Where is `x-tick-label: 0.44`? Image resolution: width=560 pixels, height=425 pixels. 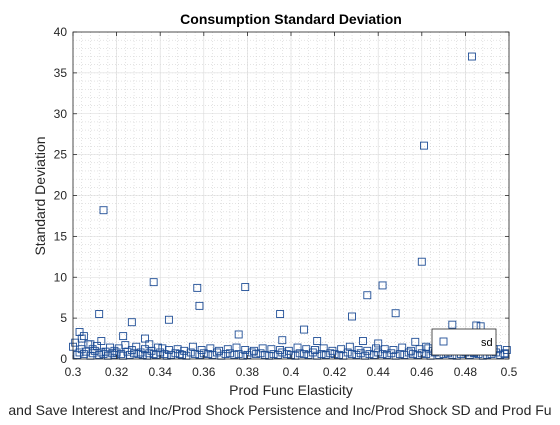 x-tick-label: 0.44 is located at coordinates (379, 372).